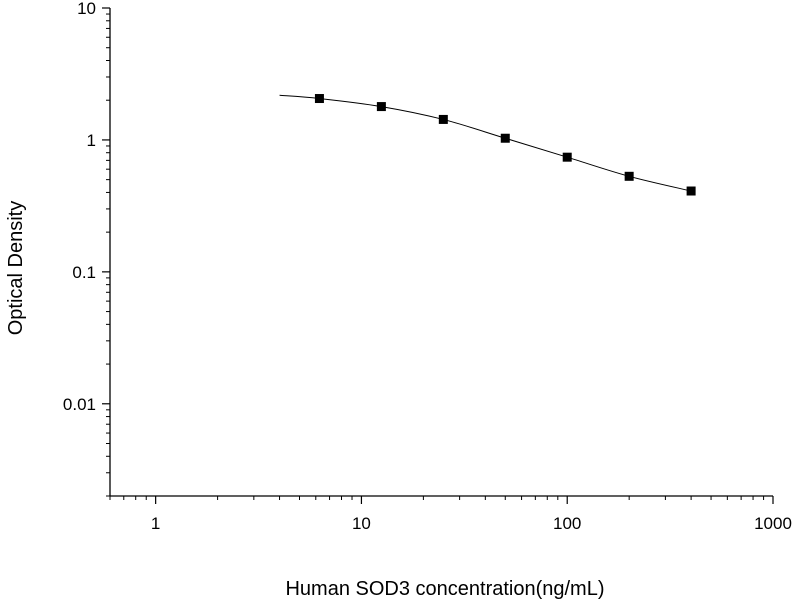 Image resolution: width=800 pixels, height=600 pixels. What do you see at coordinates (444, 589) in the screenshot?
I see `x-axis-title: Human SOD3 concentration(ng/mL)` at bounding box center [444, 589].